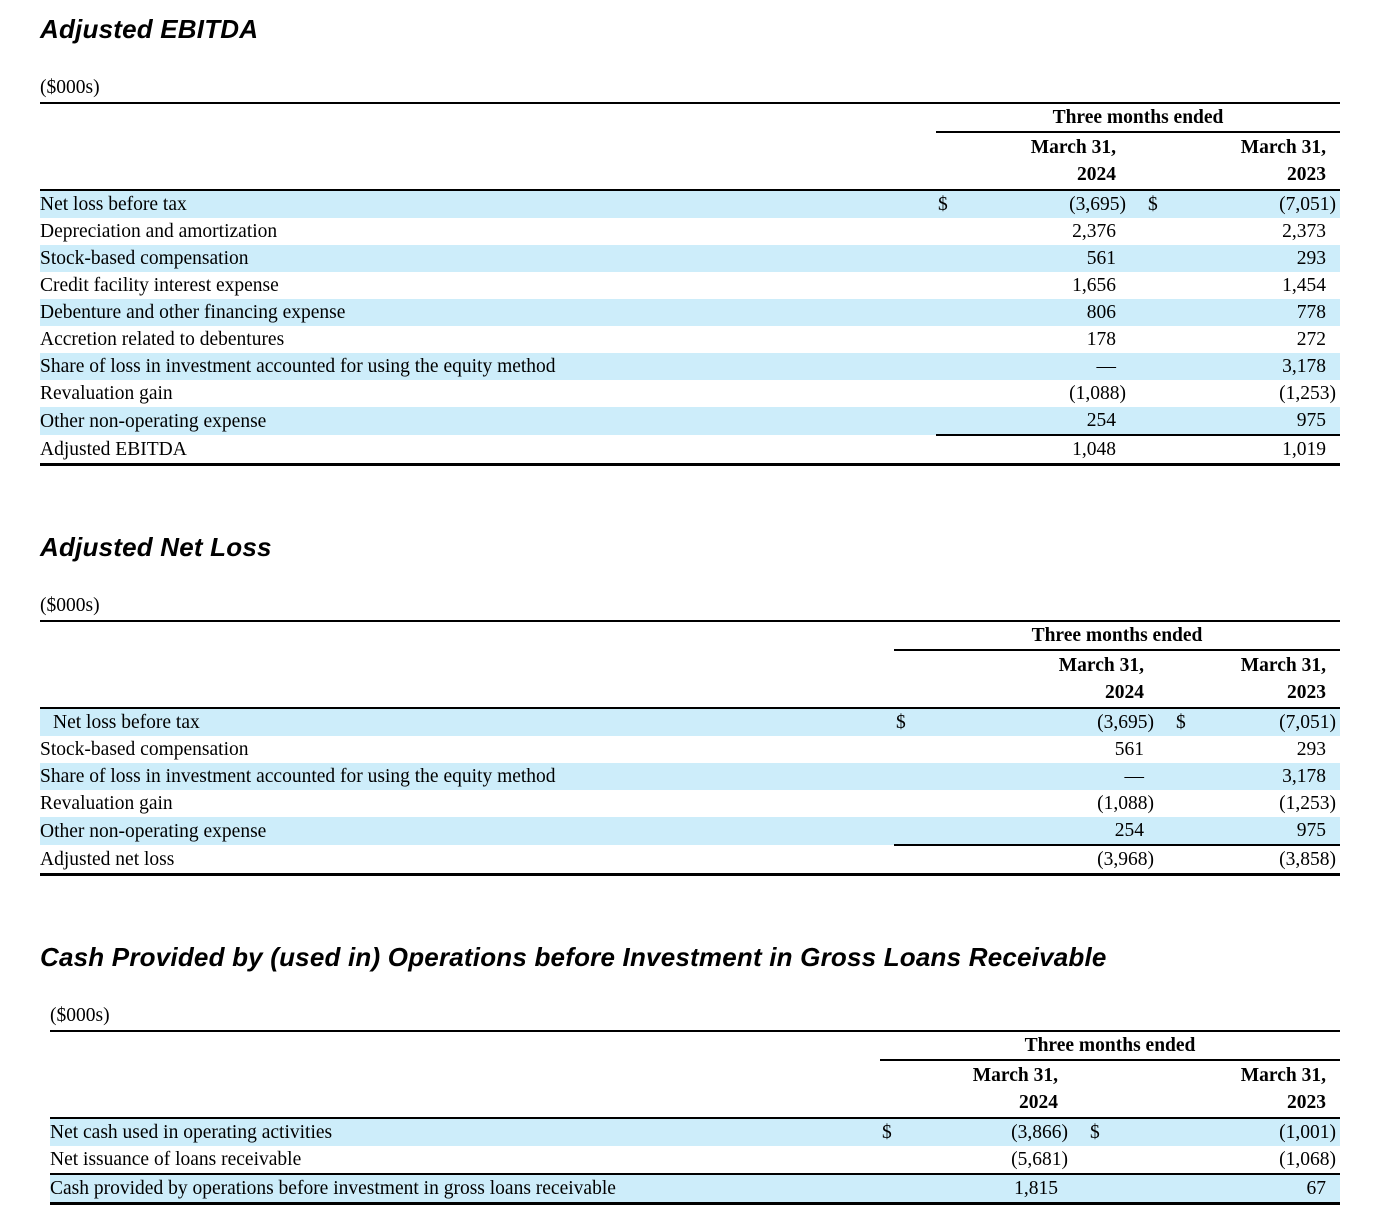  I want to click on value-2023: 1,454, so click(1304, 285).